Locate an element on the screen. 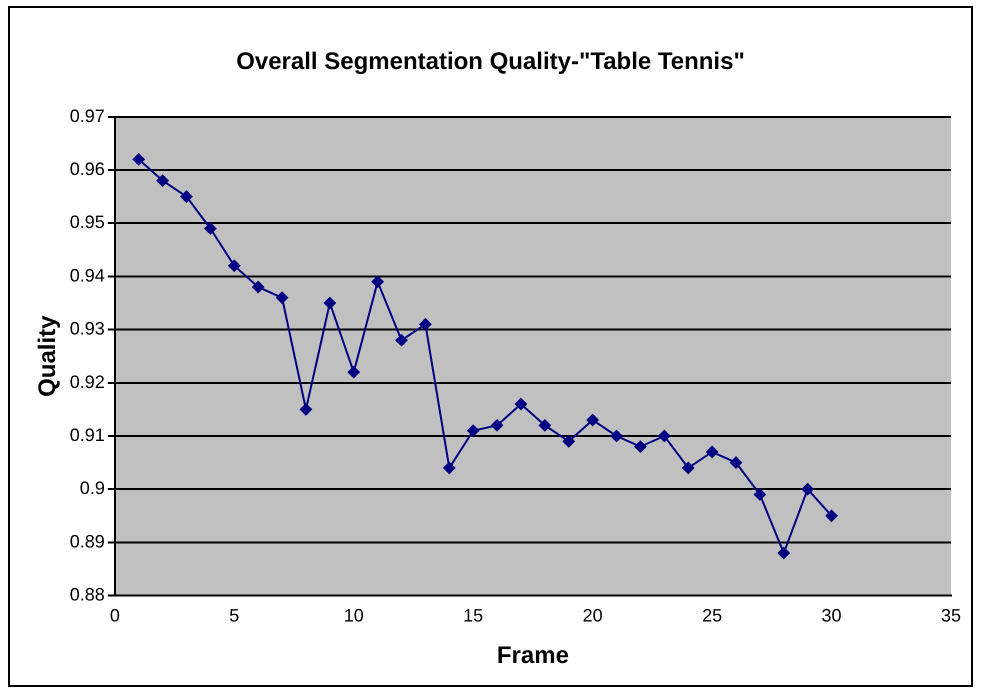  y-tick-label: 0.97 is located at coordinates (87, 116).